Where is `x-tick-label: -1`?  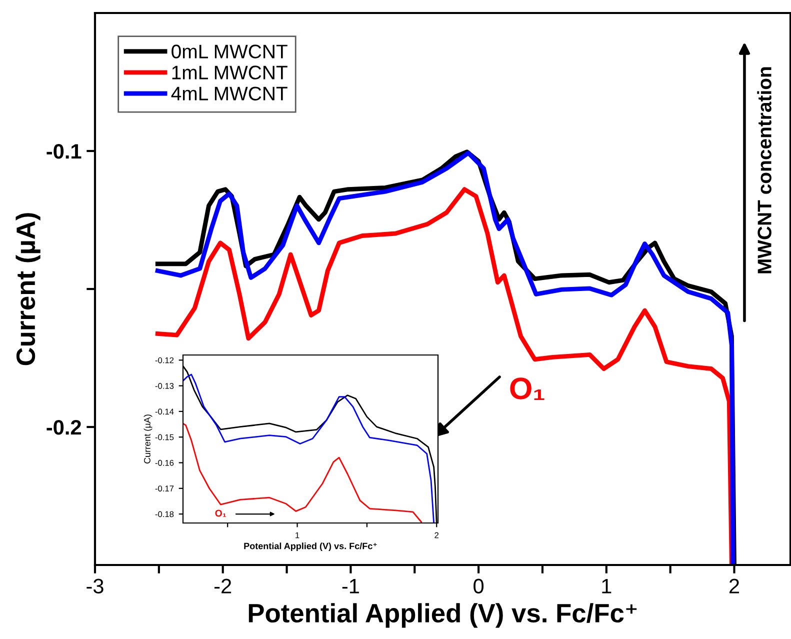
x-tick-label: -1 is located at coordinates (350, 586).